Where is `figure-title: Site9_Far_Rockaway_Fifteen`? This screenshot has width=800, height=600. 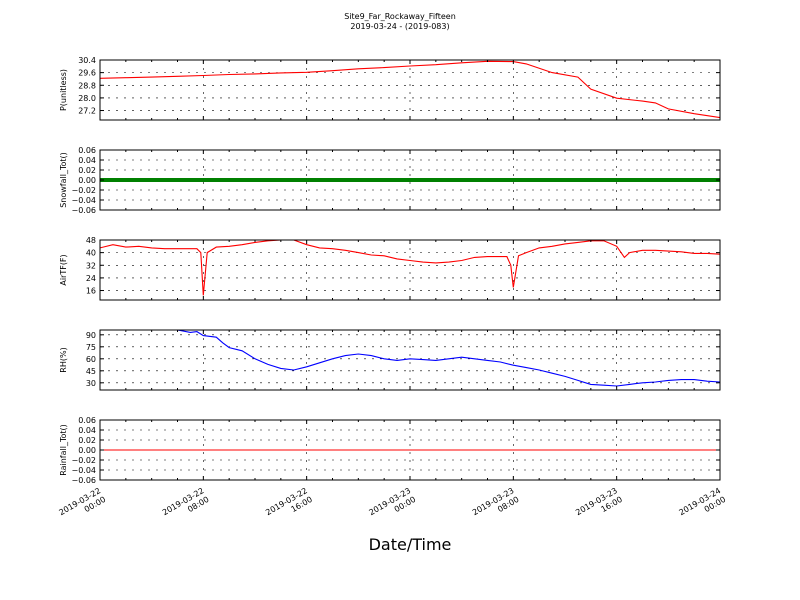
figure-title: Site9_Far_Rockaway_Fifteen is located at coordinates (400, 16).